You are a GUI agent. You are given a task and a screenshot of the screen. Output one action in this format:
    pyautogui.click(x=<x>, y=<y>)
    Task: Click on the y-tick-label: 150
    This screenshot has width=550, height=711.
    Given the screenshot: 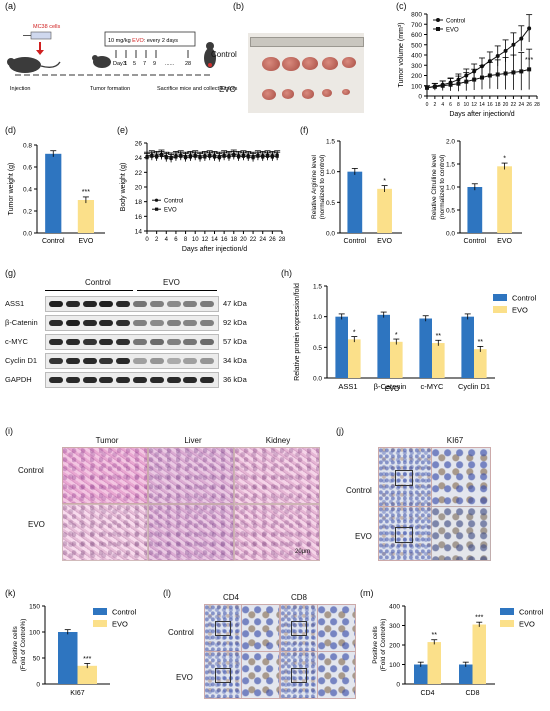 What is the action you would take?
    pyautogui.click(x=34, y=607)
    